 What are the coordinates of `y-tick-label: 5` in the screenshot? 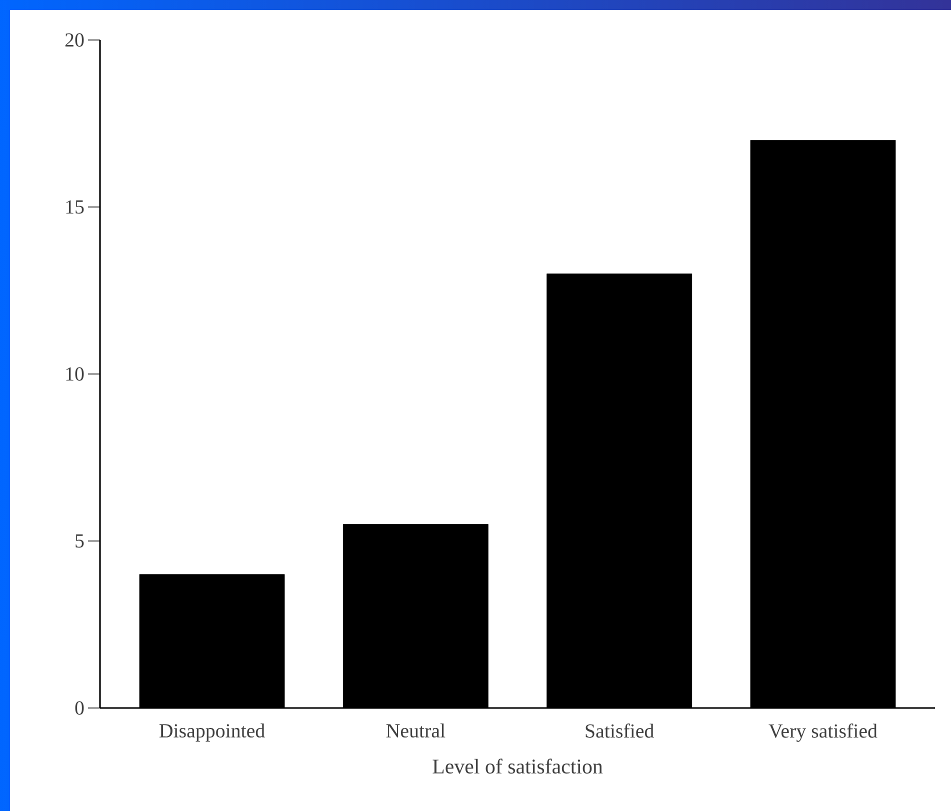 It's located at (80, 541).